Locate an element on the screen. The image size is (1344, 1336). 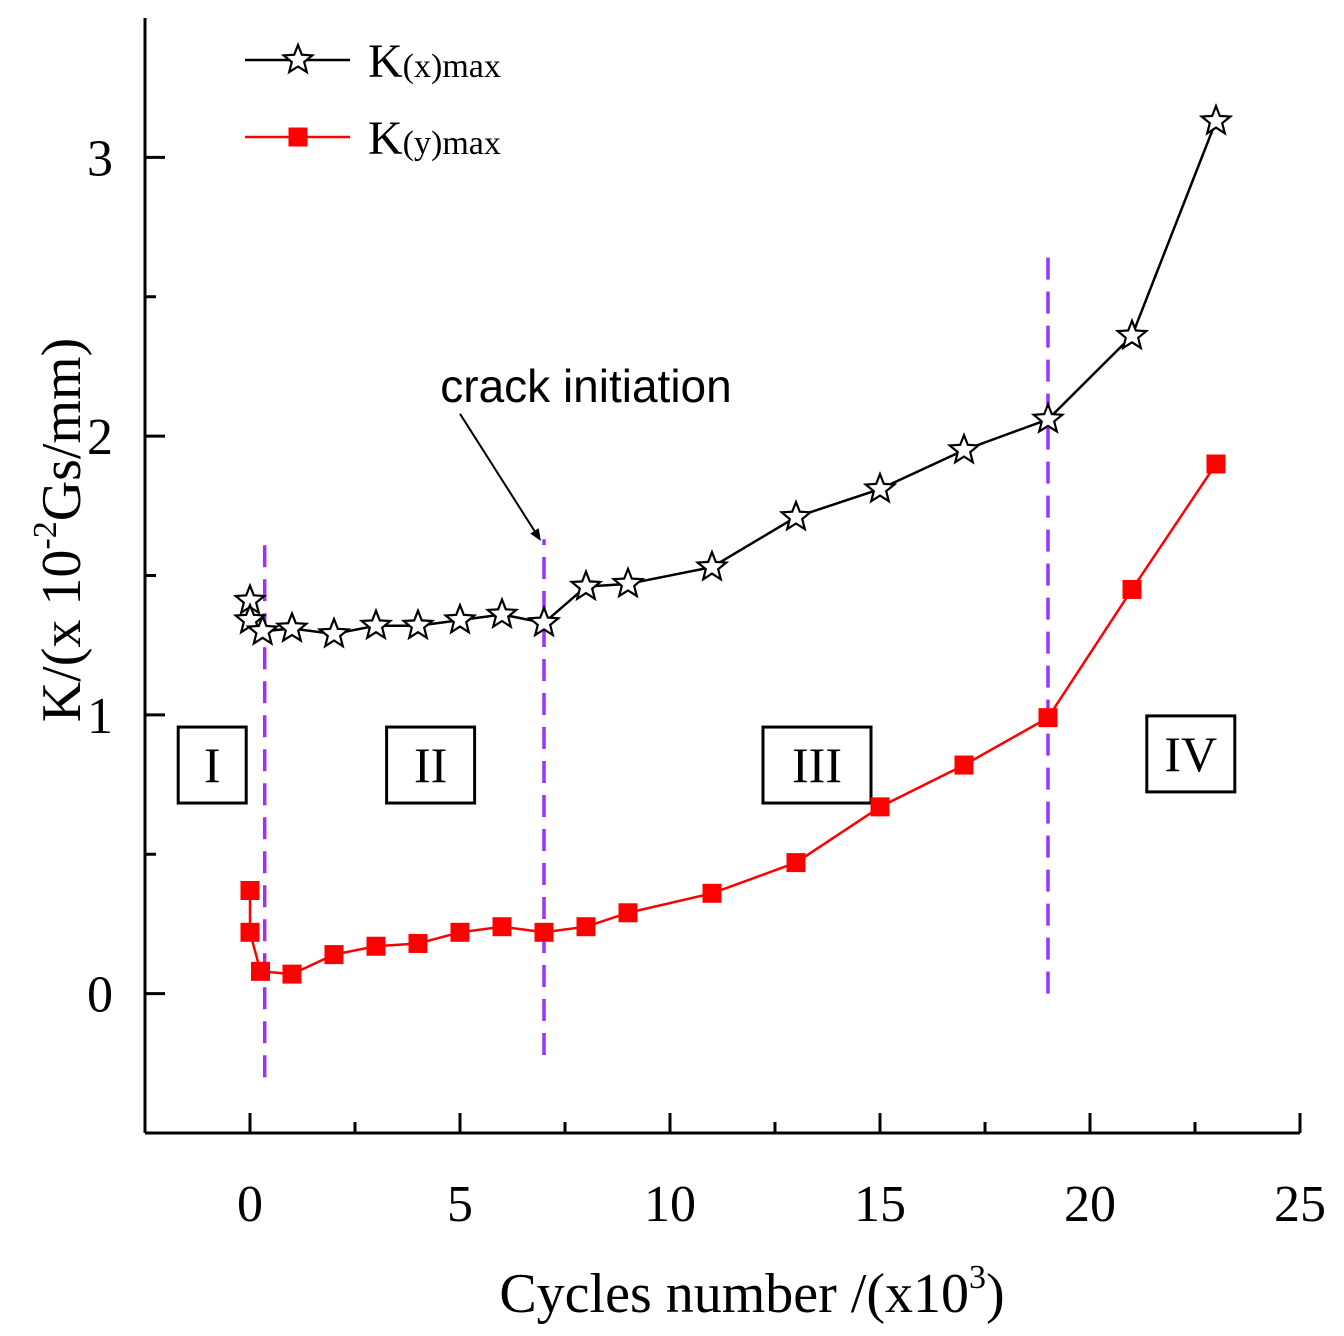
legend-marker-square is located at coordinates (298, 137).